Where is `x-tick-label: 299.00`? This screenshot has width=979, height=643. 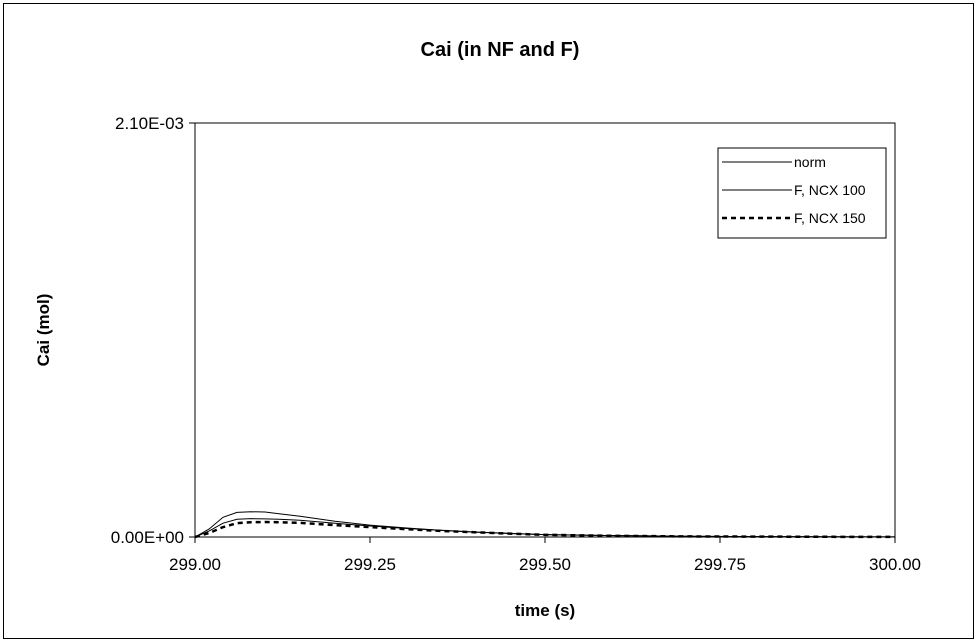
x-tick-label: 299.00 is located at coordinates (195, 564).